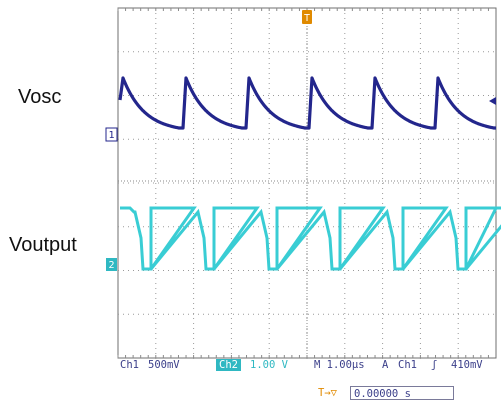 Image resolution: width=501 pixels, height=404 pixels. Describe the element at coordinates (402, 393) in the screenshot. I see `trigger-offset-field: 0.00000 s` at that location.